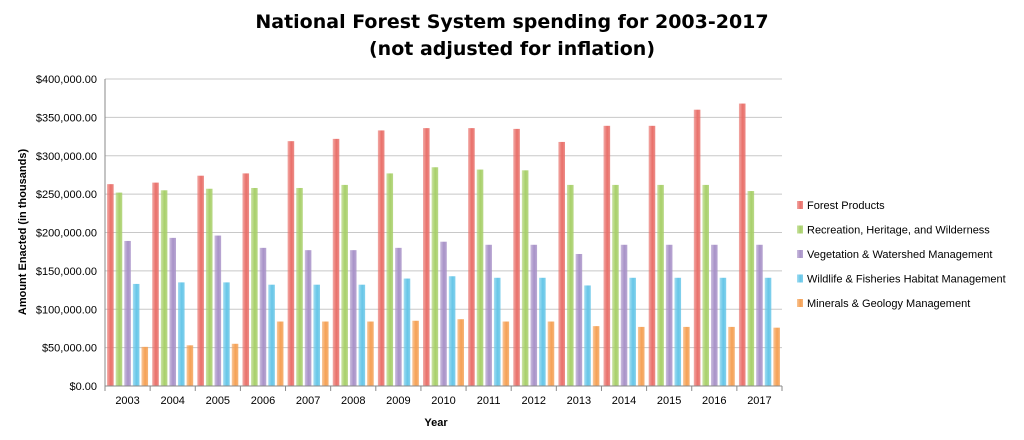 The height and width of the screenshot is (440, 1024). Describe the element at coordinates (127, 401) in the screenshot. I see `x-tick-label: 2003` at that location.